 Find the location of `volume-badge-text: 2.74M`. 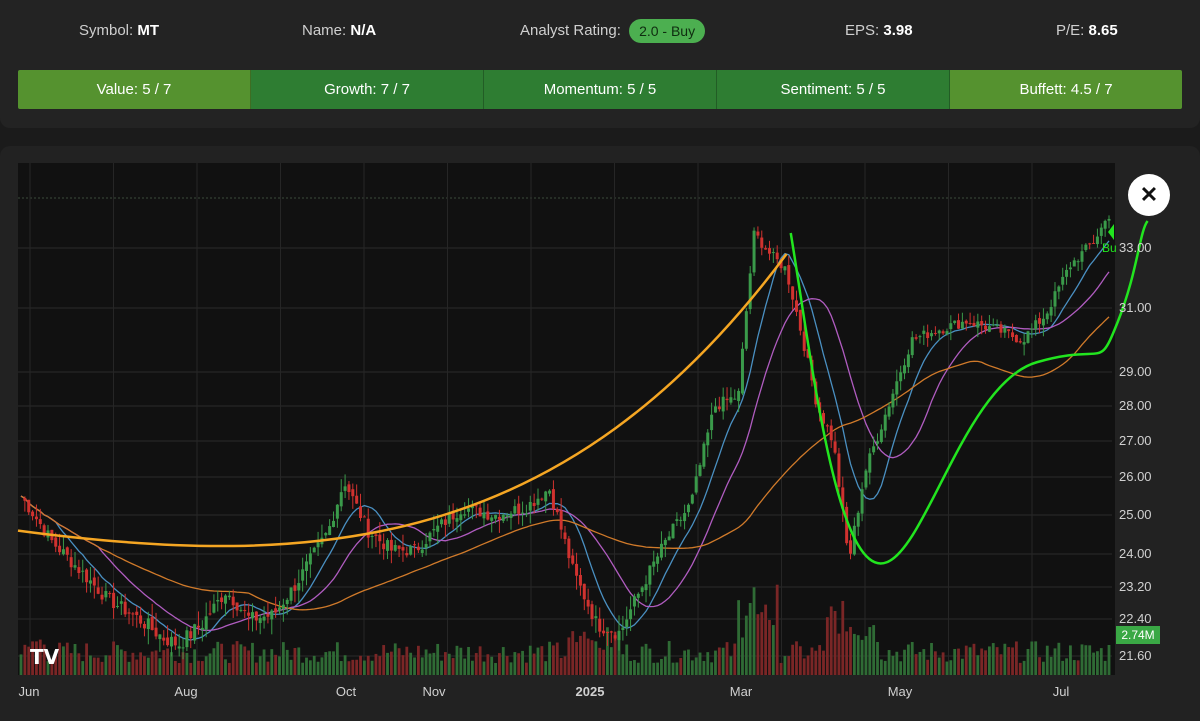

volume-badge-text: 2.74M is located at coordinates (1137, 635).